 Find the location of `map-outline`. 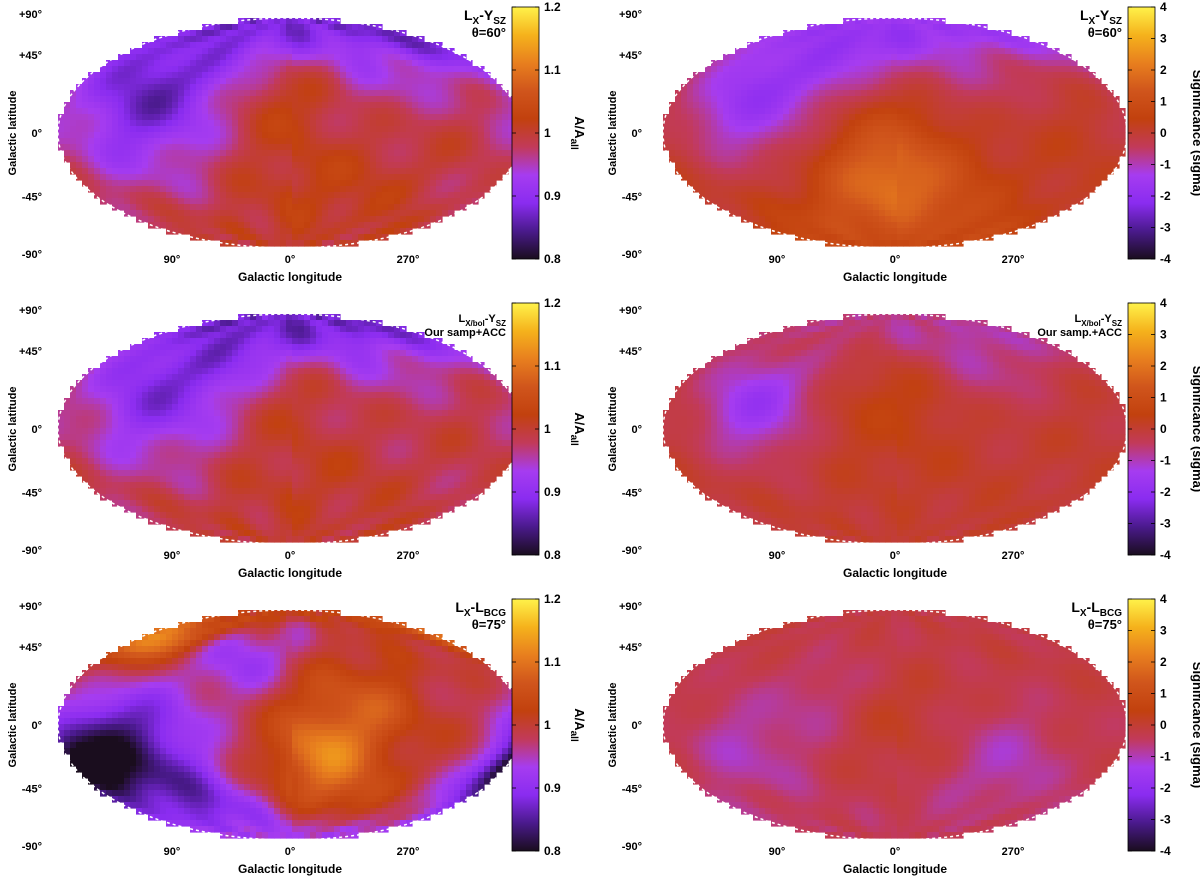

map-outline is located at coordinates (895, 133).